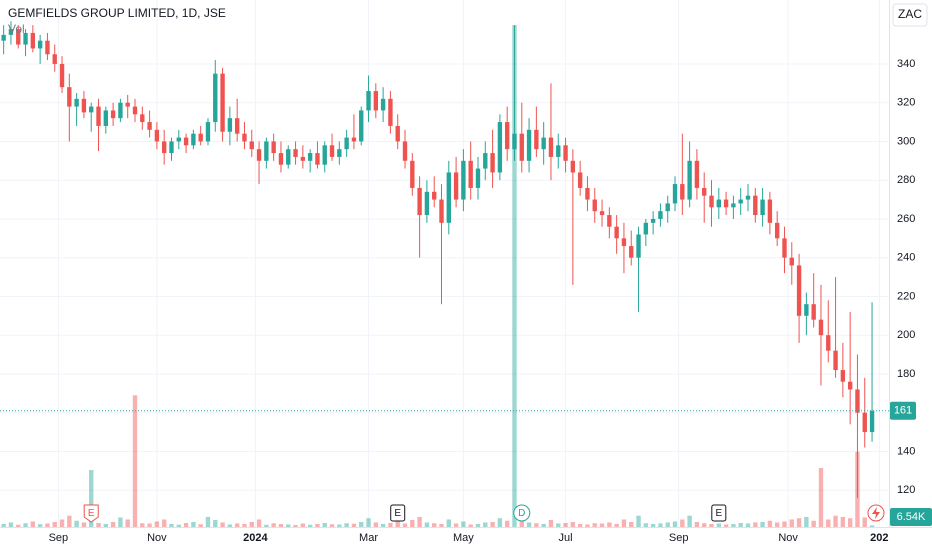  Describe the element at coordinates (910, 15) in the screenshot. I see `currency-box` at that location.